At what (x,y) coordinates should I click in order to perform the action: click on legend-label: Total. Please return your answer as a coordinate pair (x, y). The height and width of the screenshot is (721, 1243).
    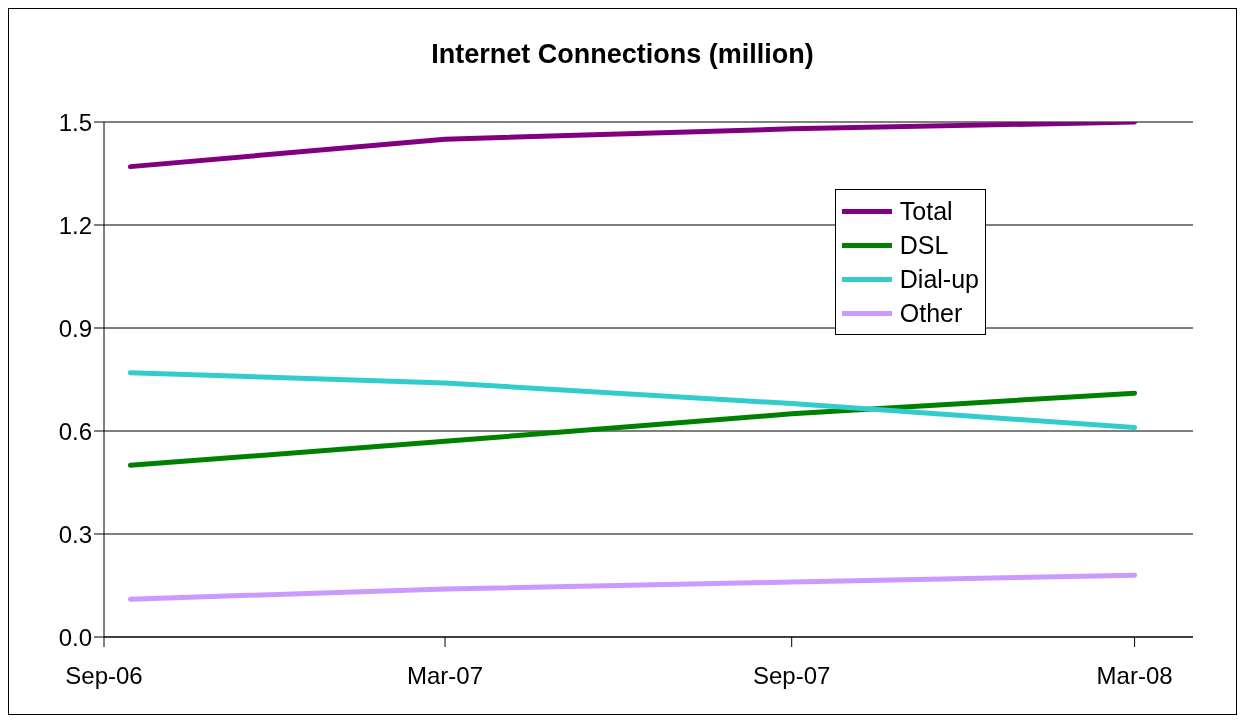
    Looking at the image, I should click on (926, 211).